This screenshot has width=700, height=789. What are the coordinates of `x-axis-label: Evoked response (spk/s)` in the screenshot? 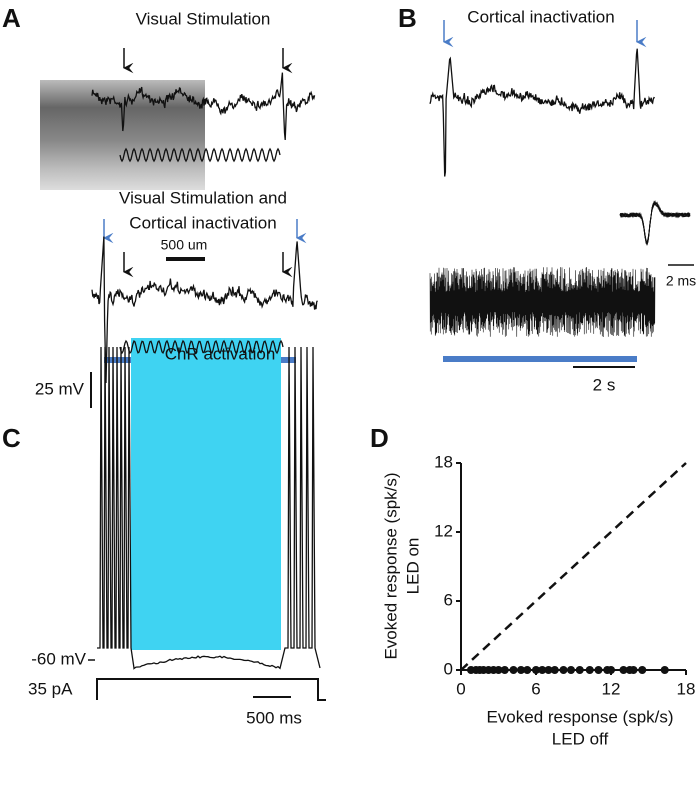 It's located at (579, 716).